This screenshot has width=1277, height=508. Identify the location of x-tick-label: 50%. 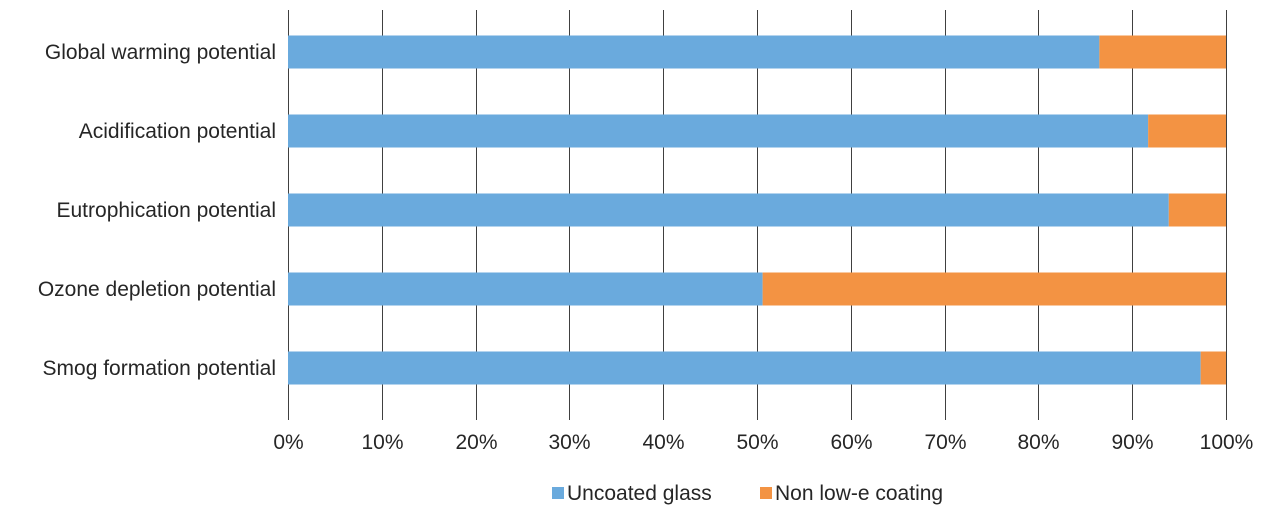
(757, 442).